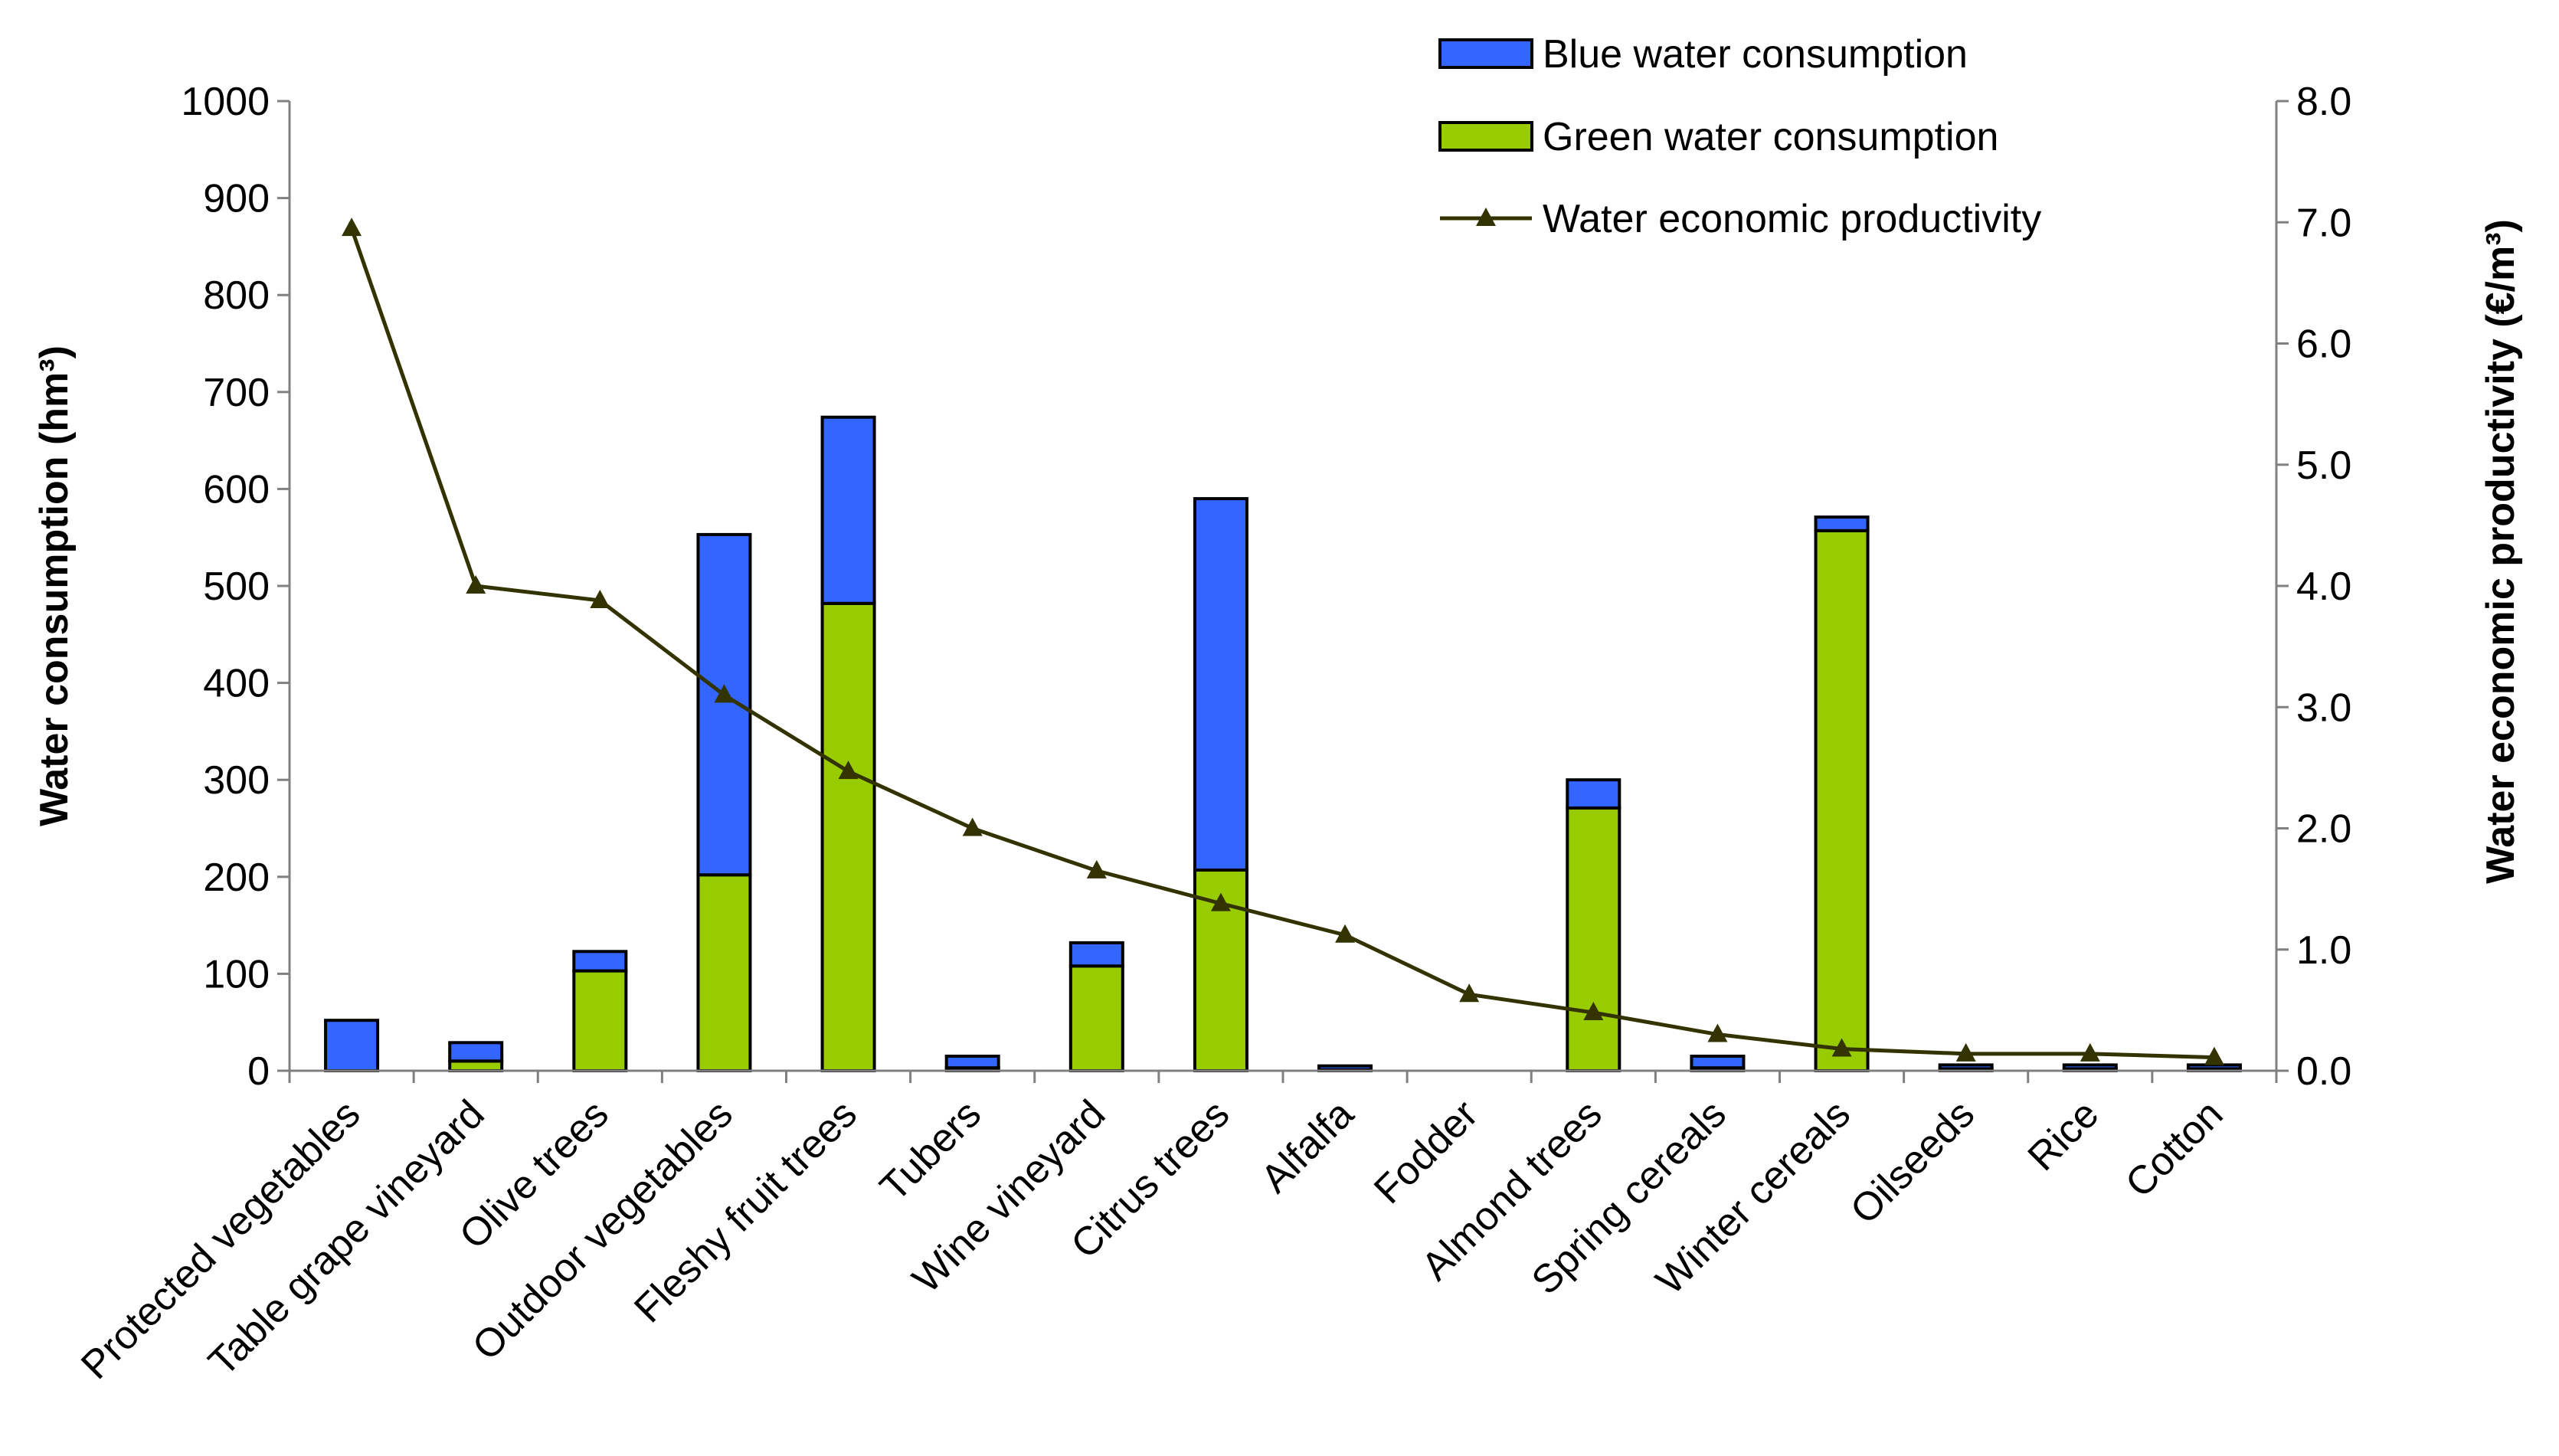  Describe the element at coordinates (225, 102) in the screenshot. I see `y-tick-label: 1000` at that location.